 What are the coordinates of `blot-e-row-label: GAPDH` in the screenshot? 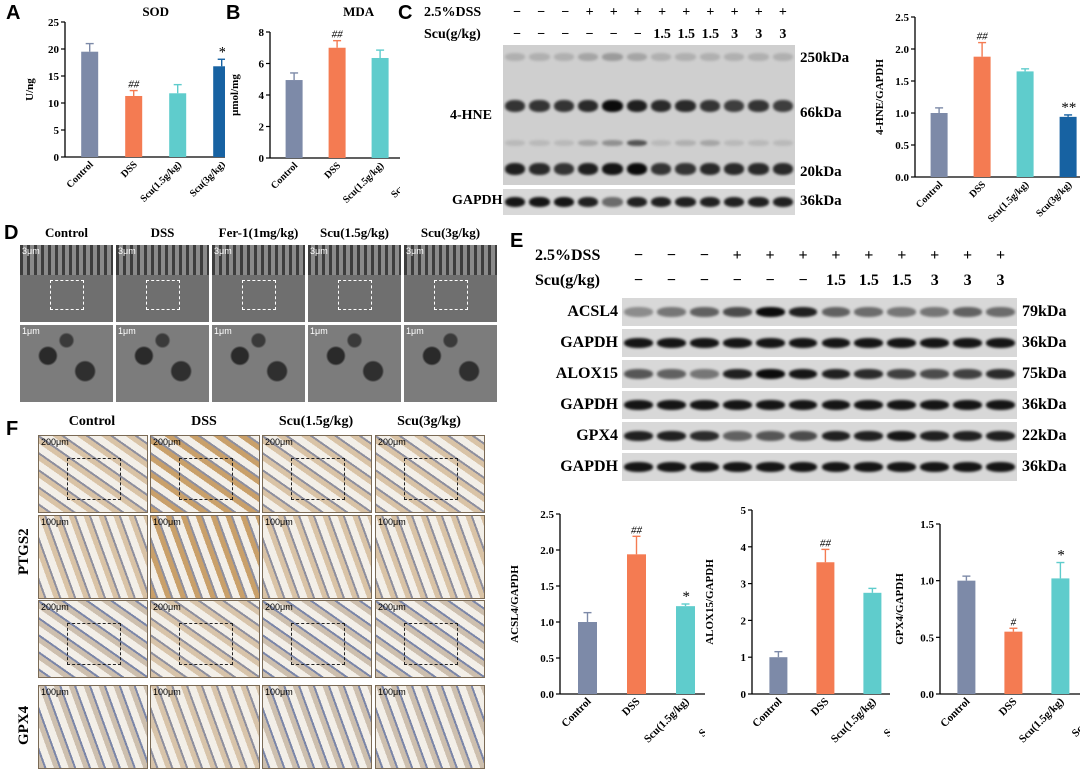 It's located at (589, 404).